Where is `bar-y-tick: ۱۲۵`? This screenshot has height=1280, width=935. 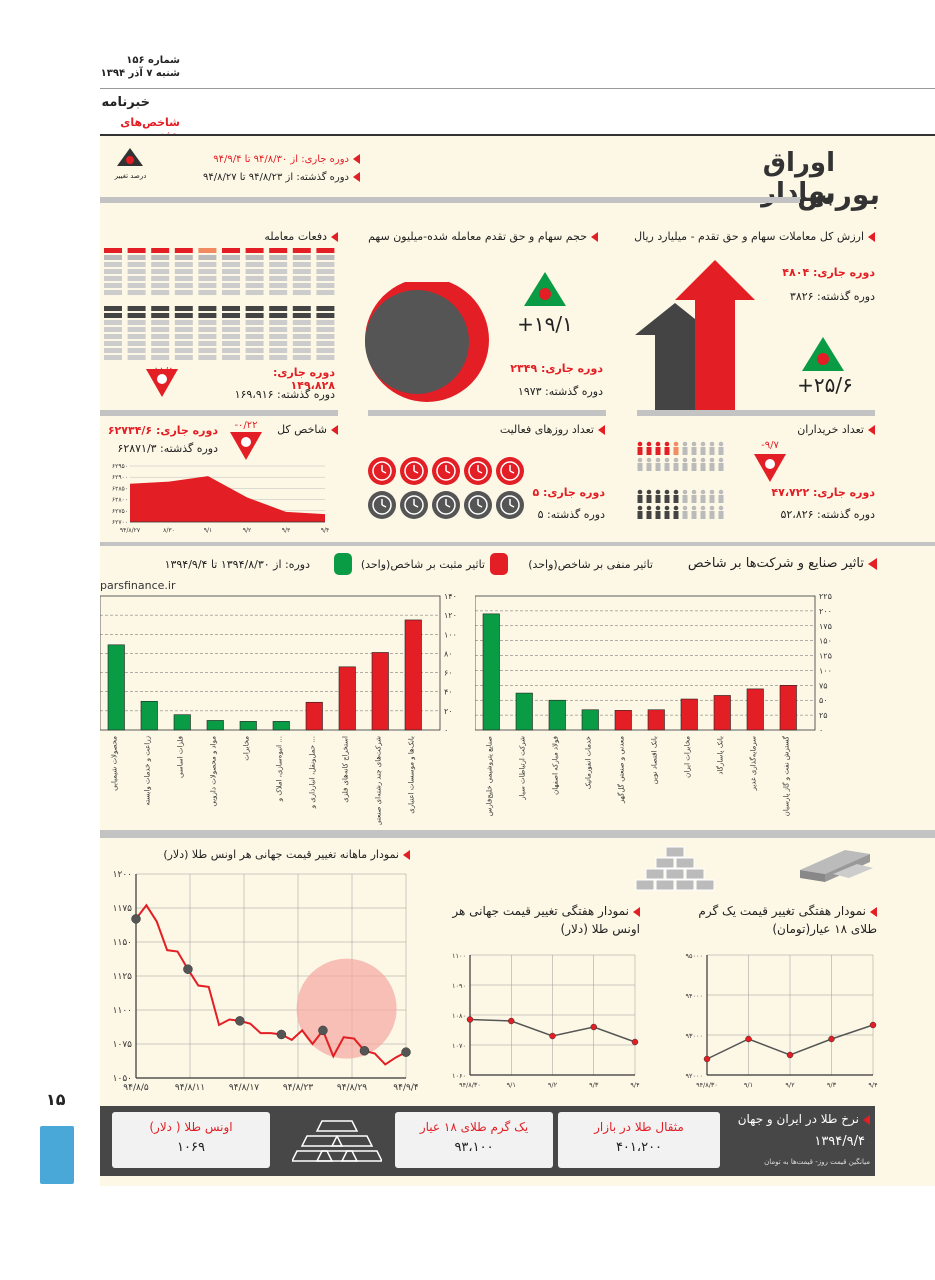
bar-y-tick: ۱۲۵ is located at coordinates (825, 656).